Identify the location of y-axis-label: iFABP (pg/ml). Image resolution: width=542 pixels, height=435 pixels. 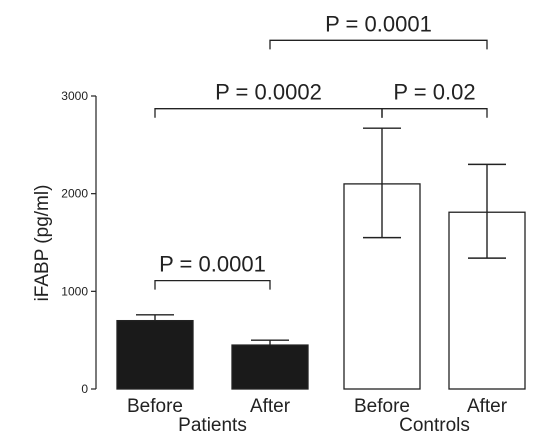
(42, 243).